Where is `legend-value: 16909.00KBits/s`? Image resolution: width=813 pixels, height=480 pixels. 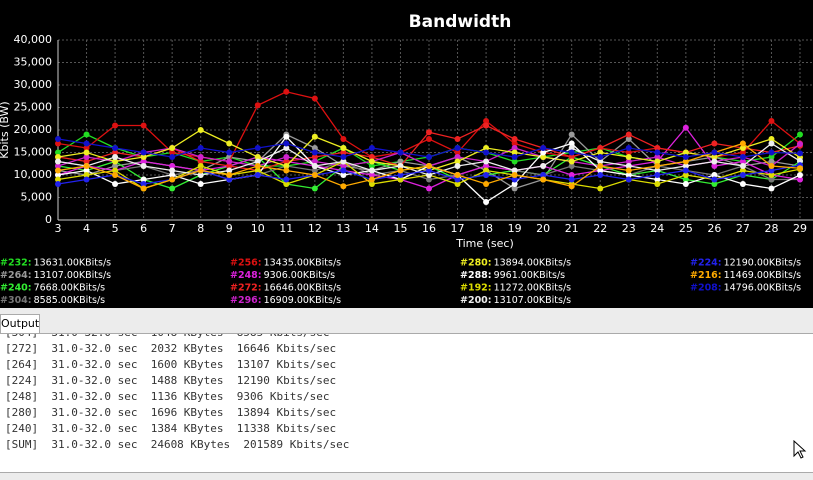 legend-value: 16909.00KBits/s is located at coordinates (303, 300).